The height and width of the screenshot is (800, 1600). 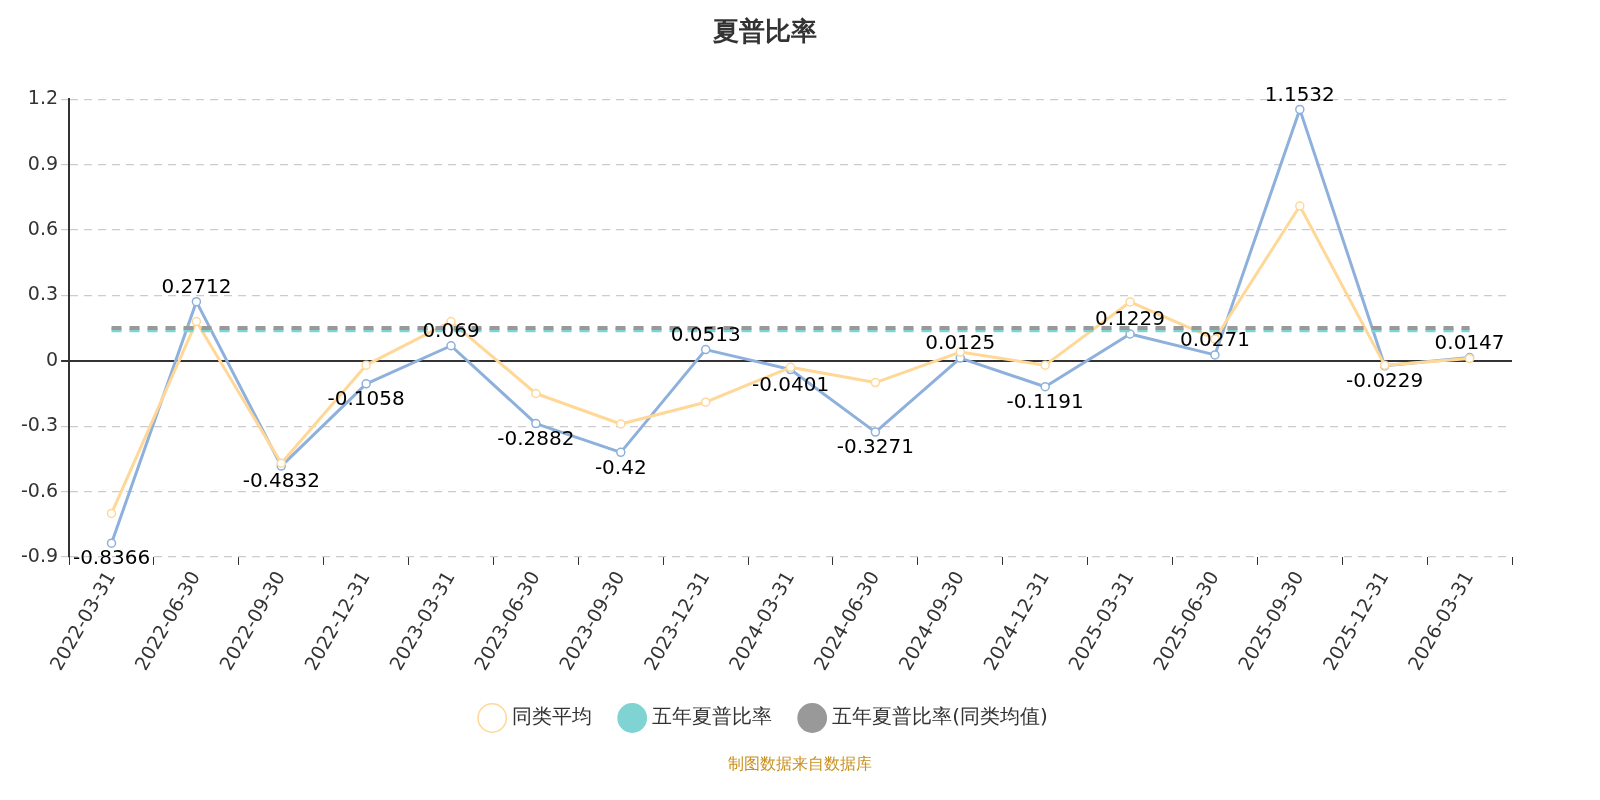 I want to click on data-label: 0.0513, so click(x=705, y=333).